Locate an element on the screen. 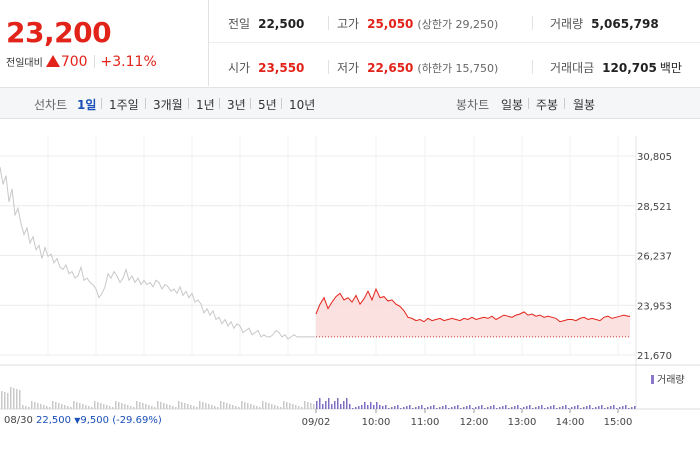 Image resolution: width=700 pixels, height=450 pixels. change-amount: 700 is located at coordinates (74, 62).